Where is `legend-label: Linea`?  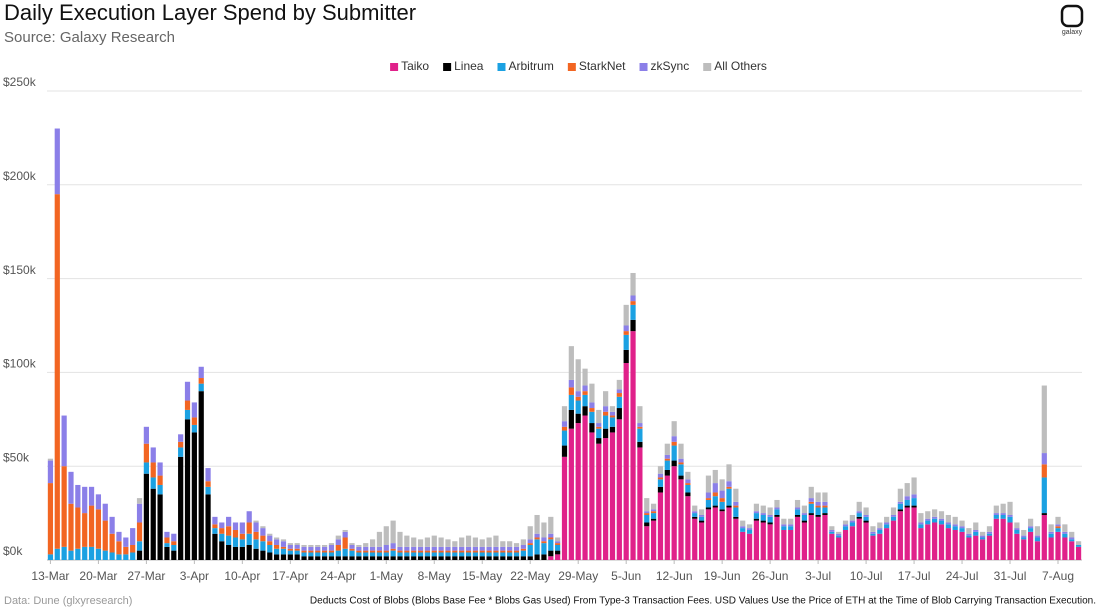 legend-label: Linea is located at coordinates (469, 66).